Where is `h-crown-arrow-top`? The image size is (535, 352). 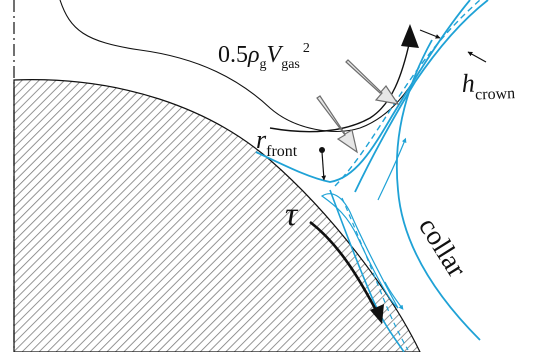 h-crown-arrow-top is located at coordinates (430, 34).